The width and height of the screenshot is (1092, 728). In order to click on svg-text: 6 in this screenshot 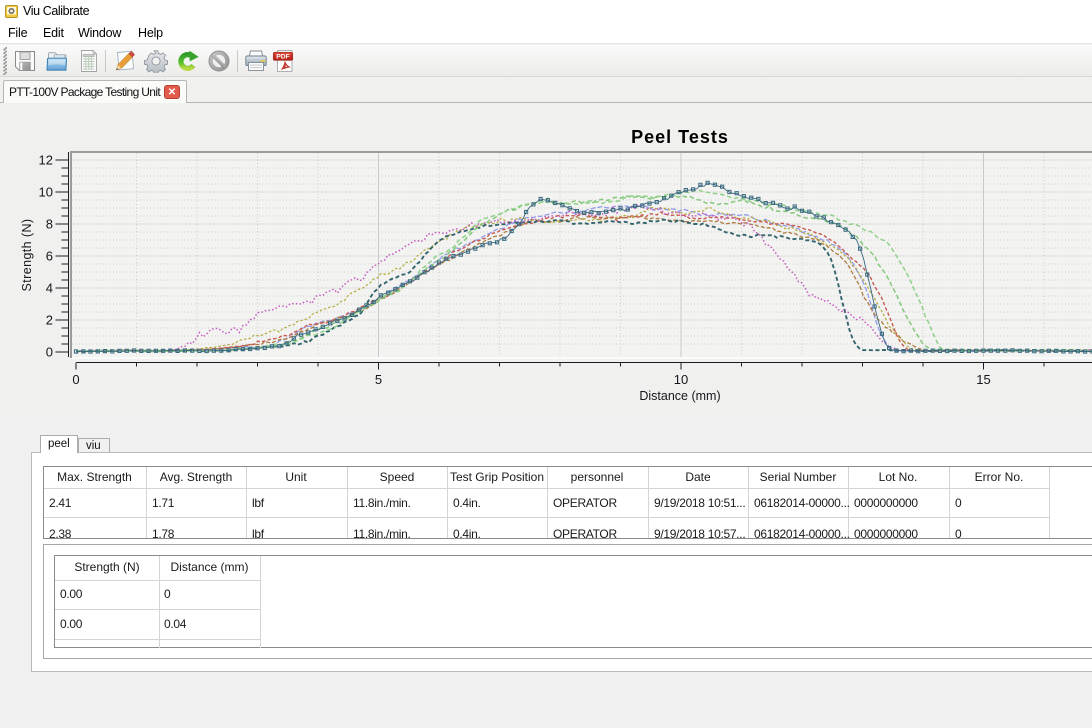, I will do `click(49, 256)`.